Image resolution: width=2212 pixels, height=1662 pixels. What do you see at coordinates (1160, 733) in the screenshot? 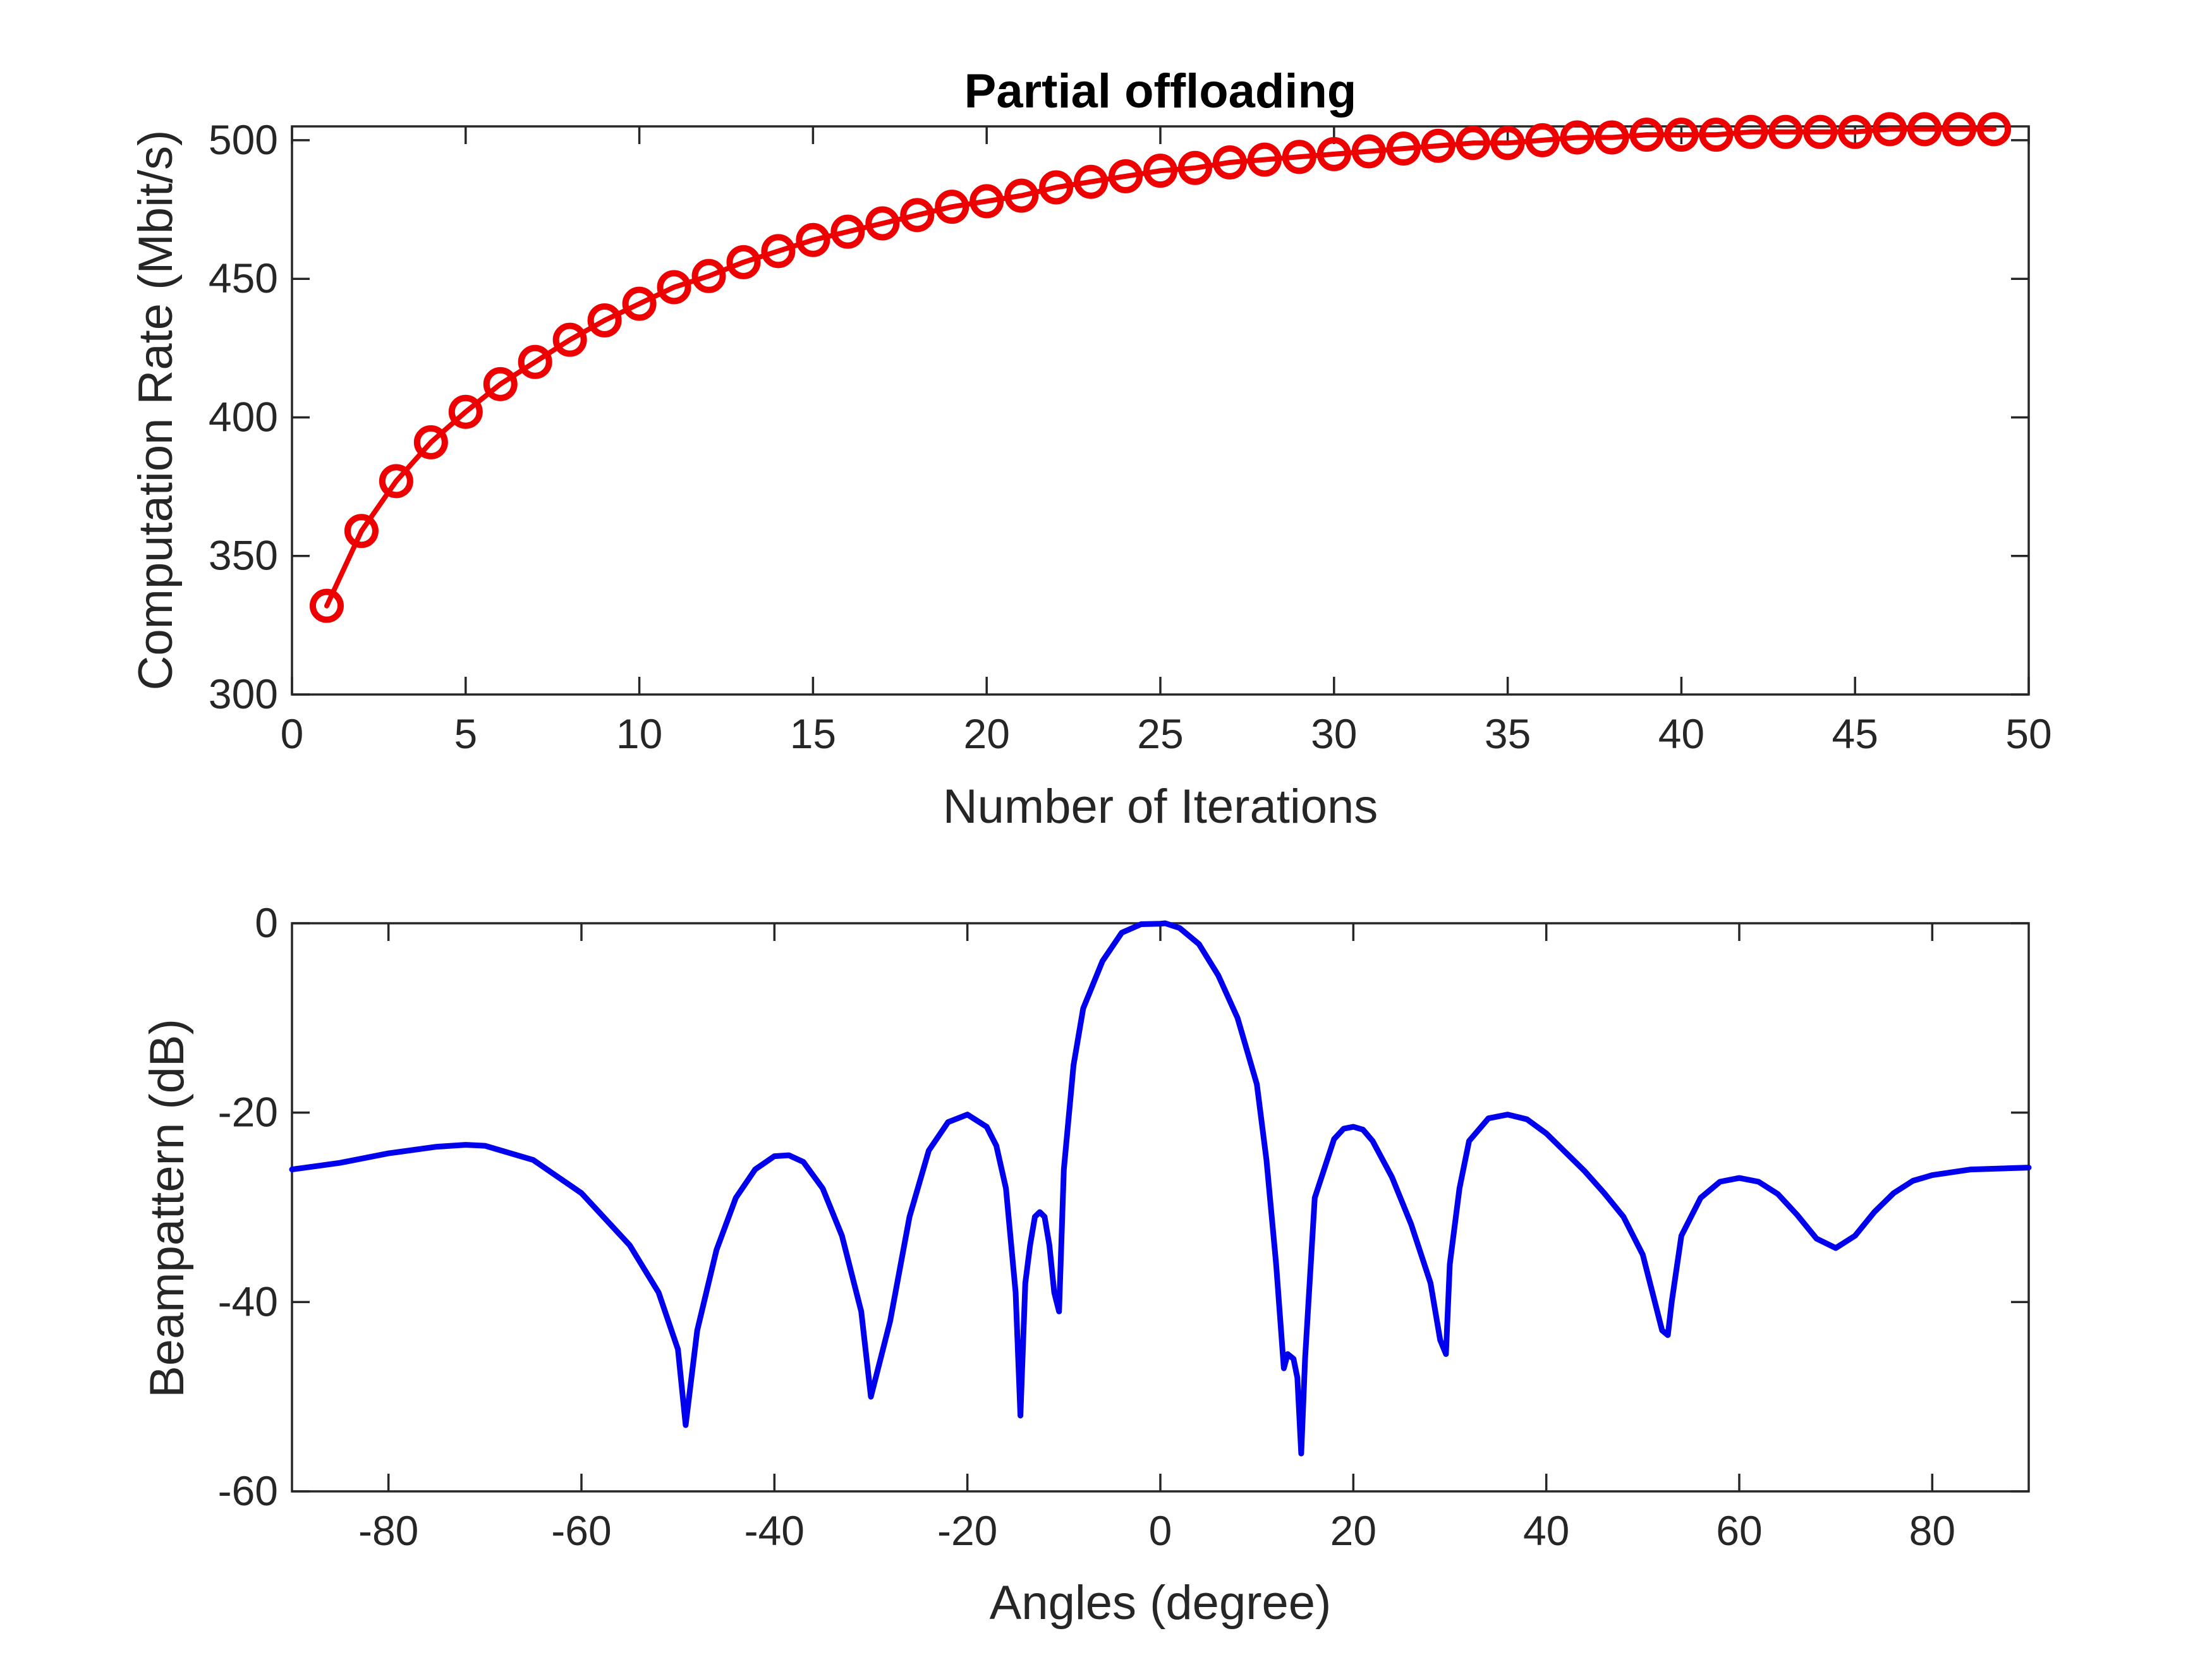
I see `x-tick-label: 25` at bounding box center [1160, 733].